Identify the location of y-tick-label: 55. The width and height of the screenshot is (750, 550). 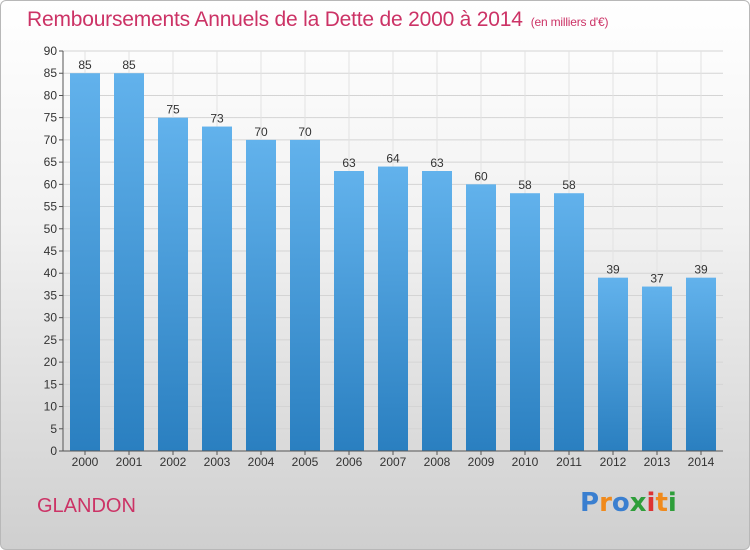
(51, 207).